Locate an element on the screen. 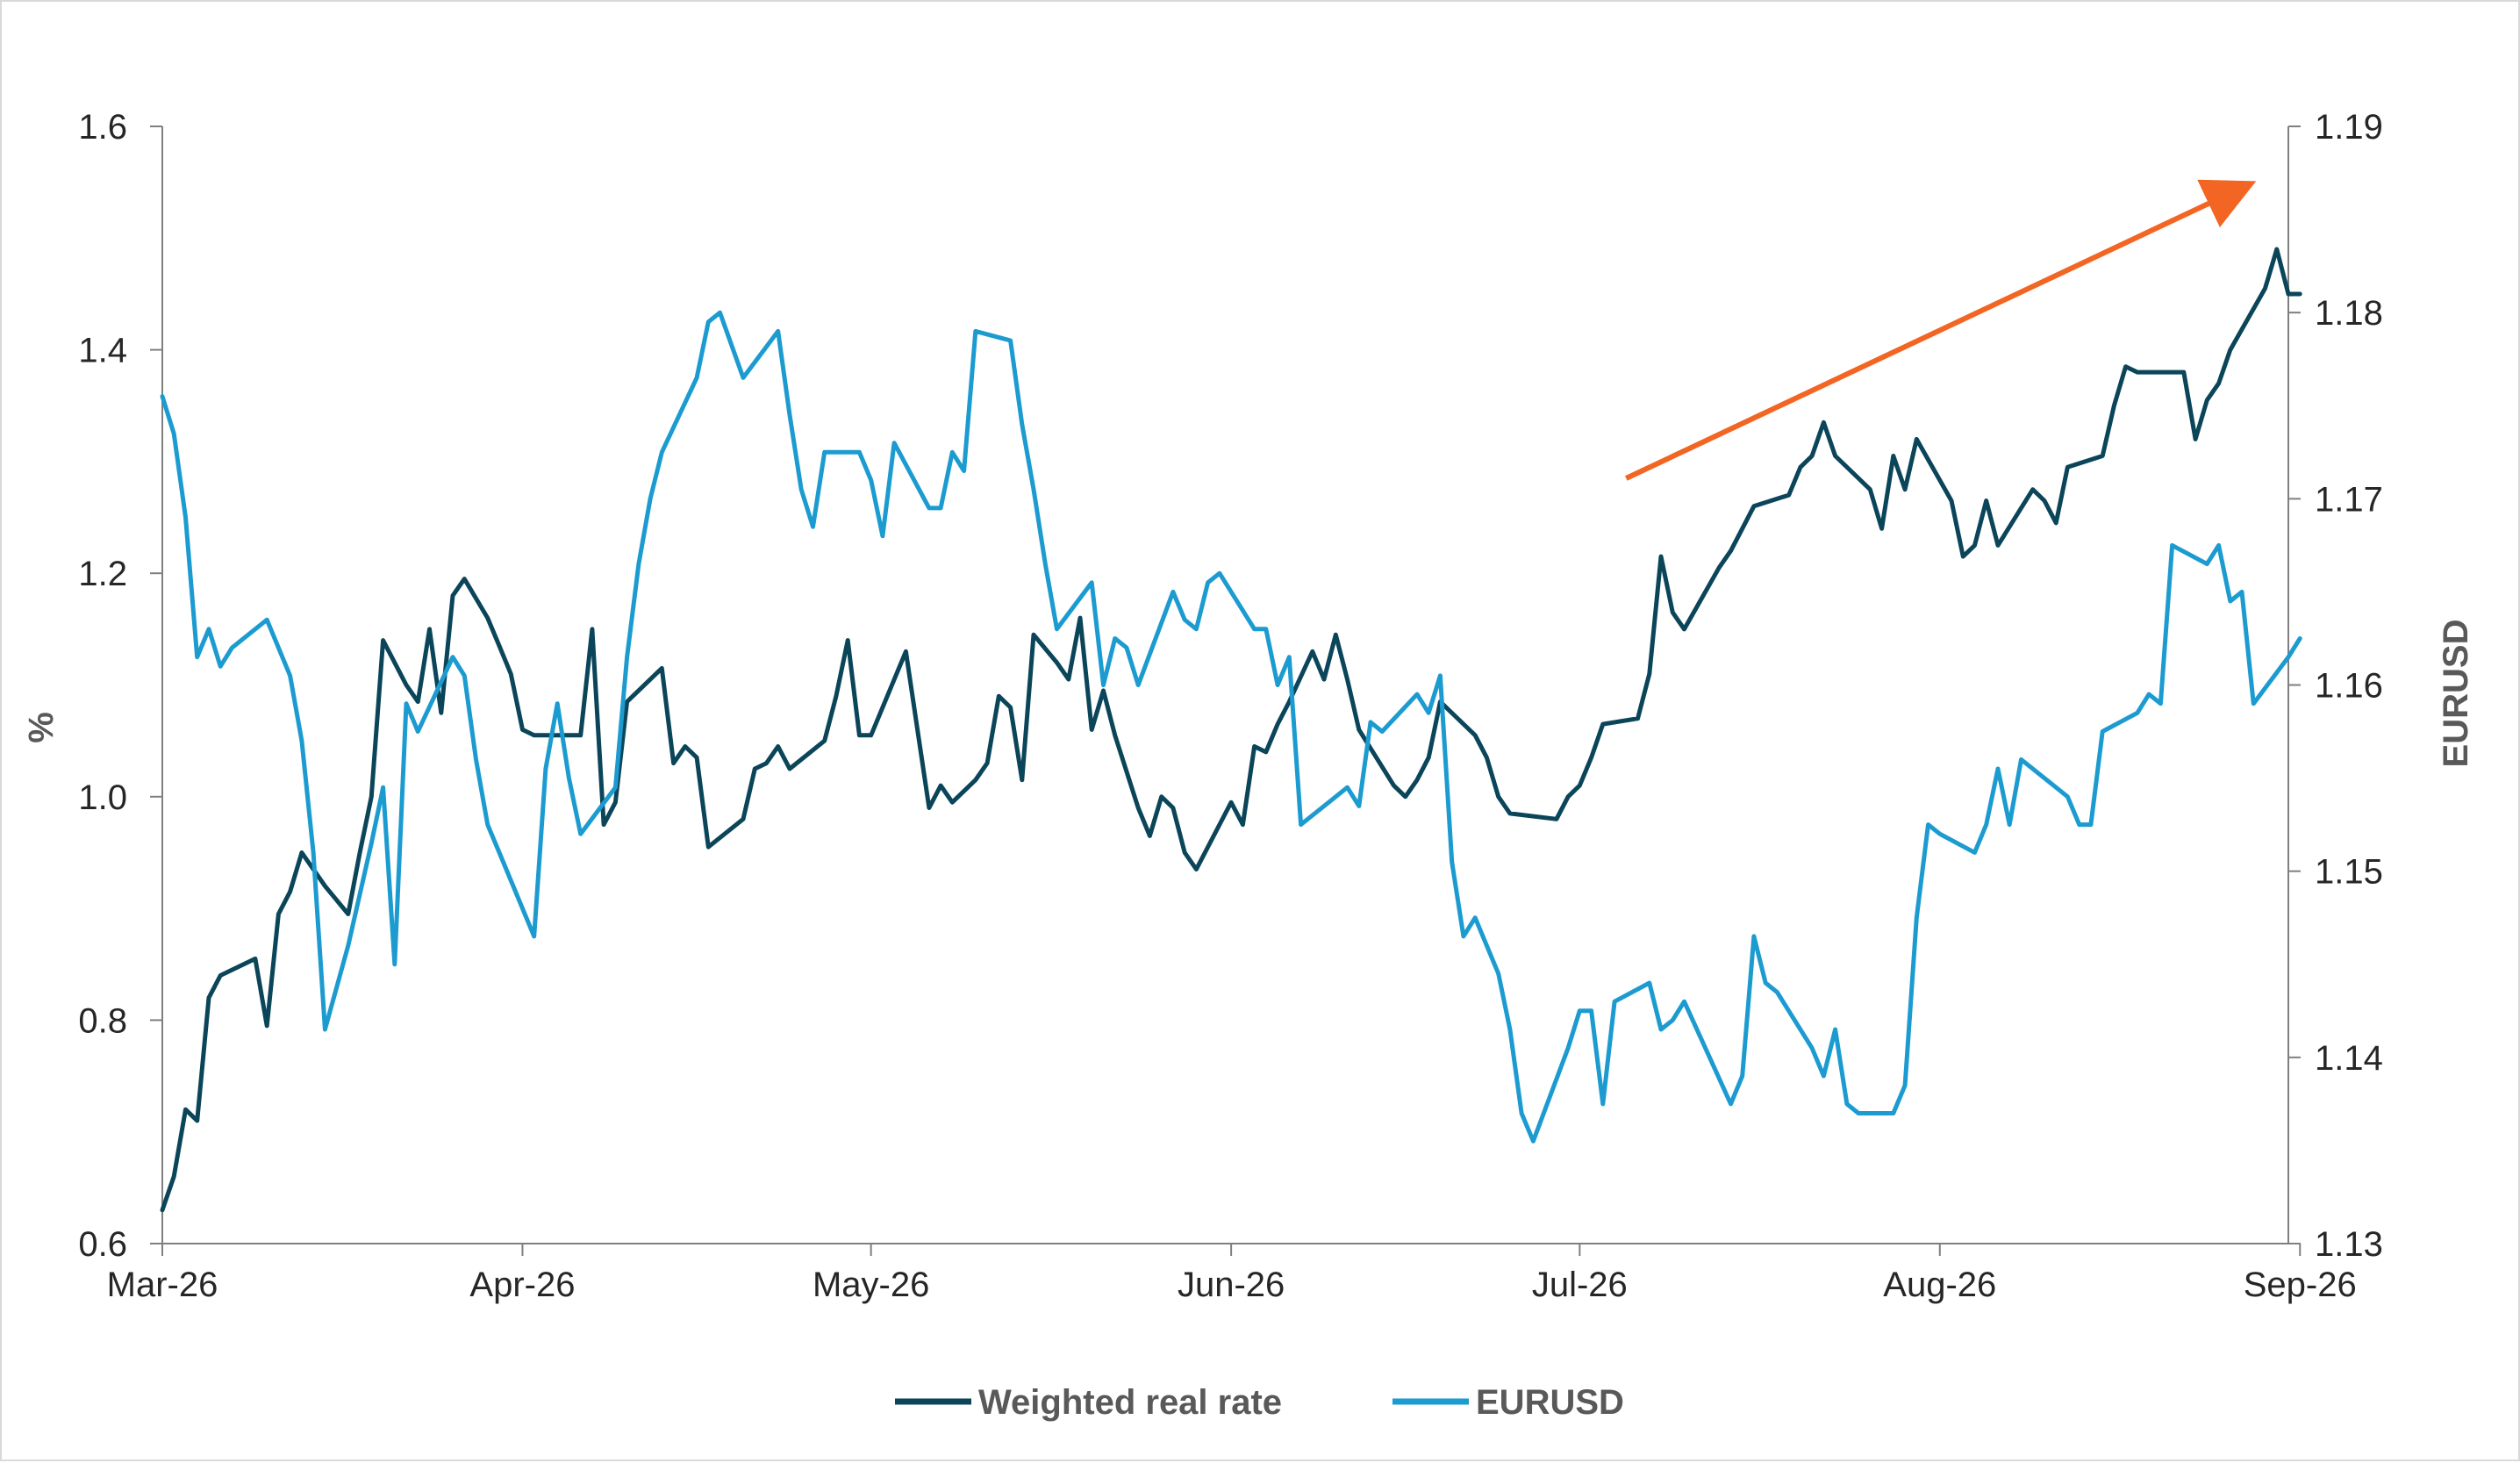  left-axis-tick-label: 1.4 is located at coordinates (102, 351).